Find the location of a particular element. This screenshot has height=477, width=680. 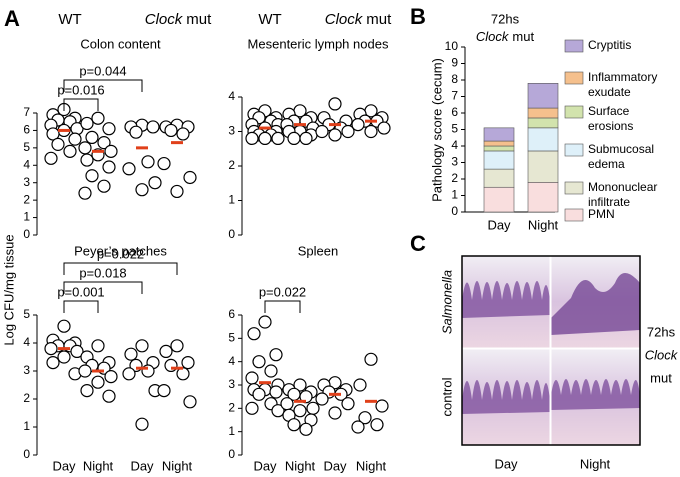

y-tick-label: 3 is located at coordinates (26, 370).